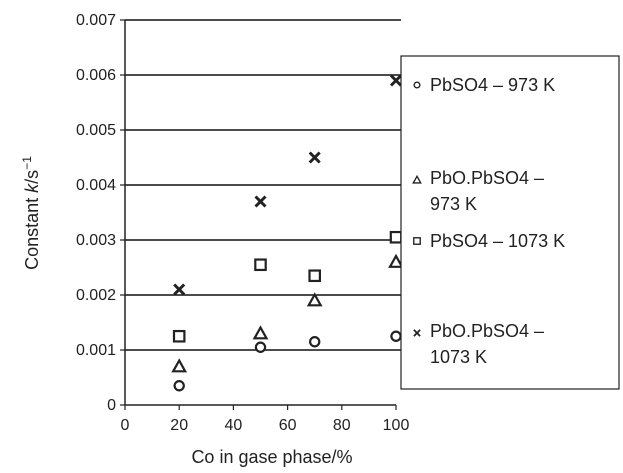 The image size is (623, 473). What do you see at coordinates (179, 425) in the screenshot?
I see `x-tick-label: 20` at bounding box center [179, 425].